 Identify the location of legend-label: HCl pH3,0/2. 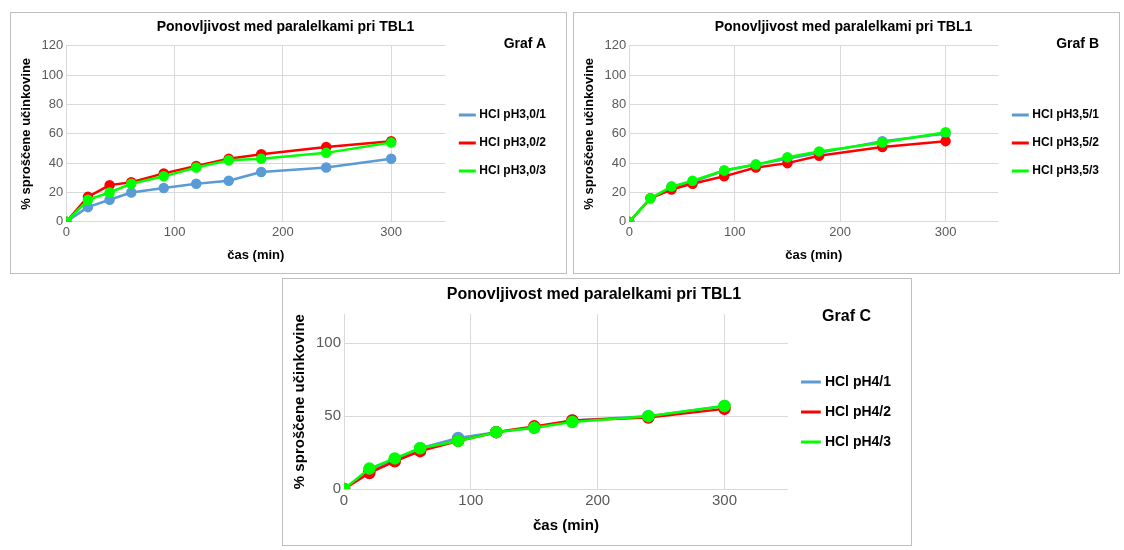
(513, 142).